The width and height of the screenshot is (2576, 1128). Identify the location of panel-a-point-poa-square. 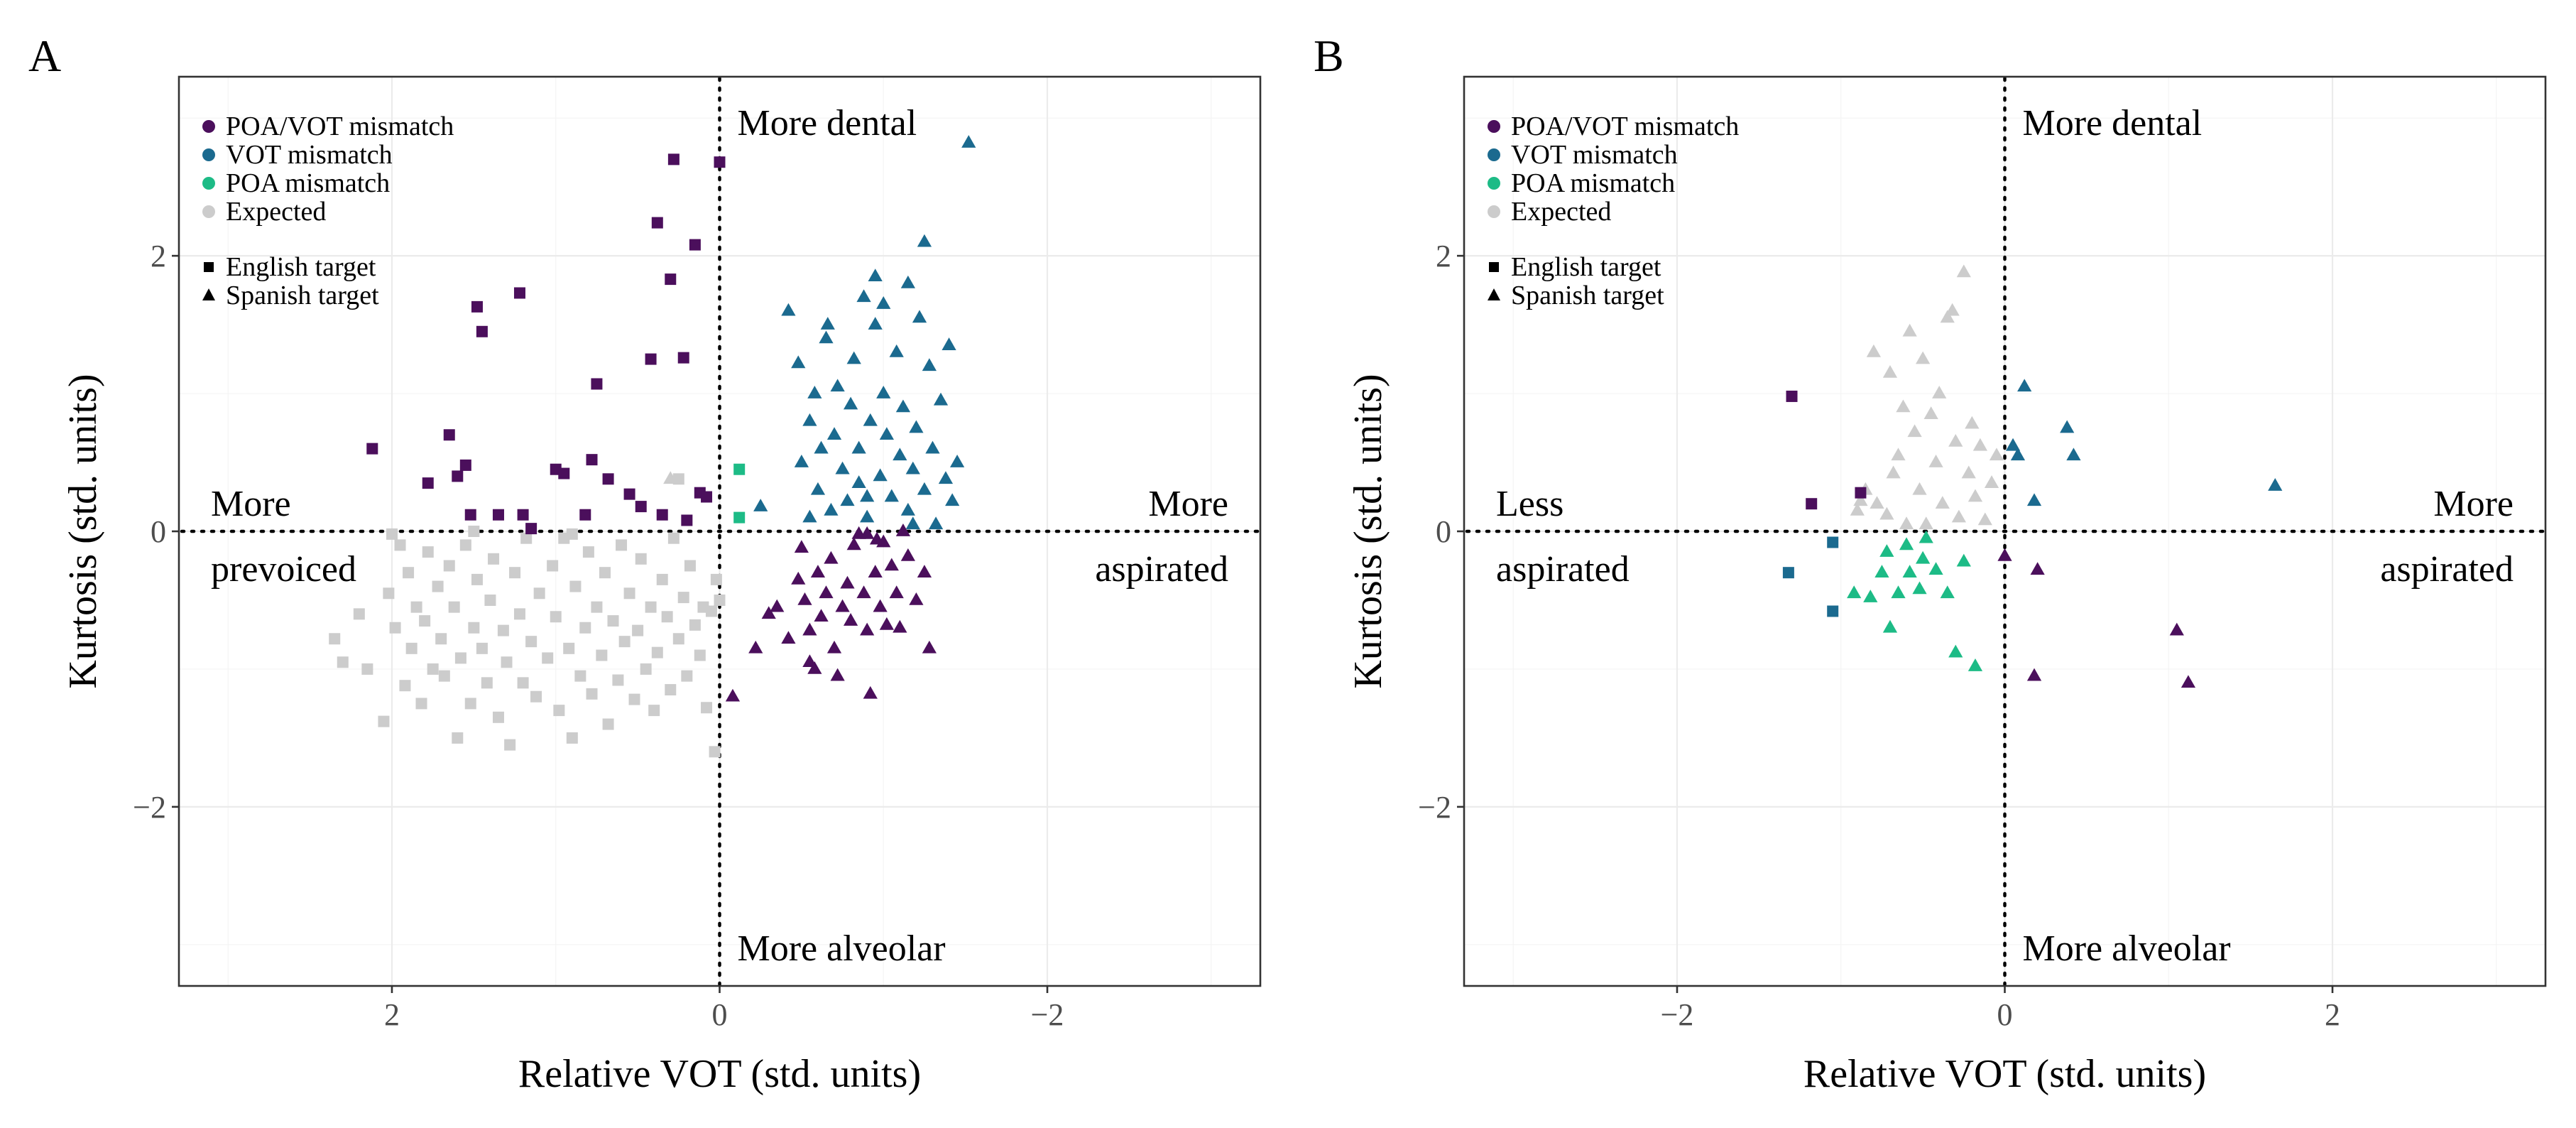
(739, 469).